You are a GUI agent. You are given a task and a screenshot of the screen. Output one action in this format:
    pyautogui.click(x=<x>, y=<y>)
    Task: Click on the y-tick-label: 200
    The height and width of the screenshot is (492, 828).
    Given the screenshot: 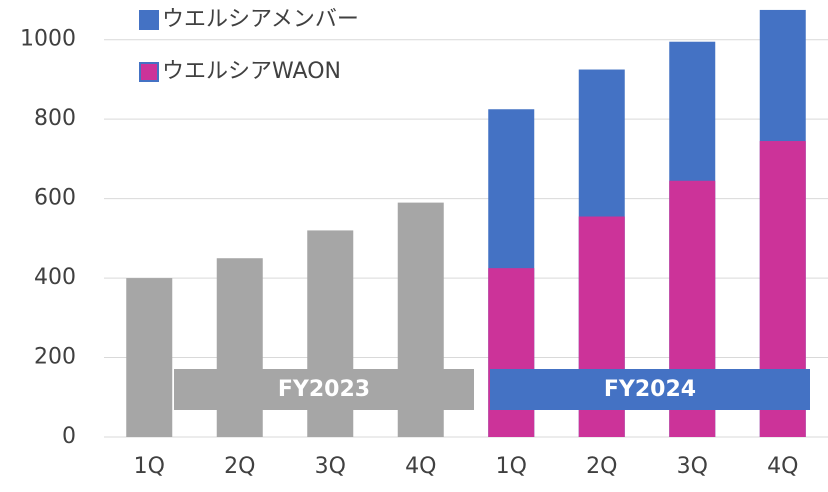 What is the action you would take?
    pyautogui.click(x=55, y=357)
    